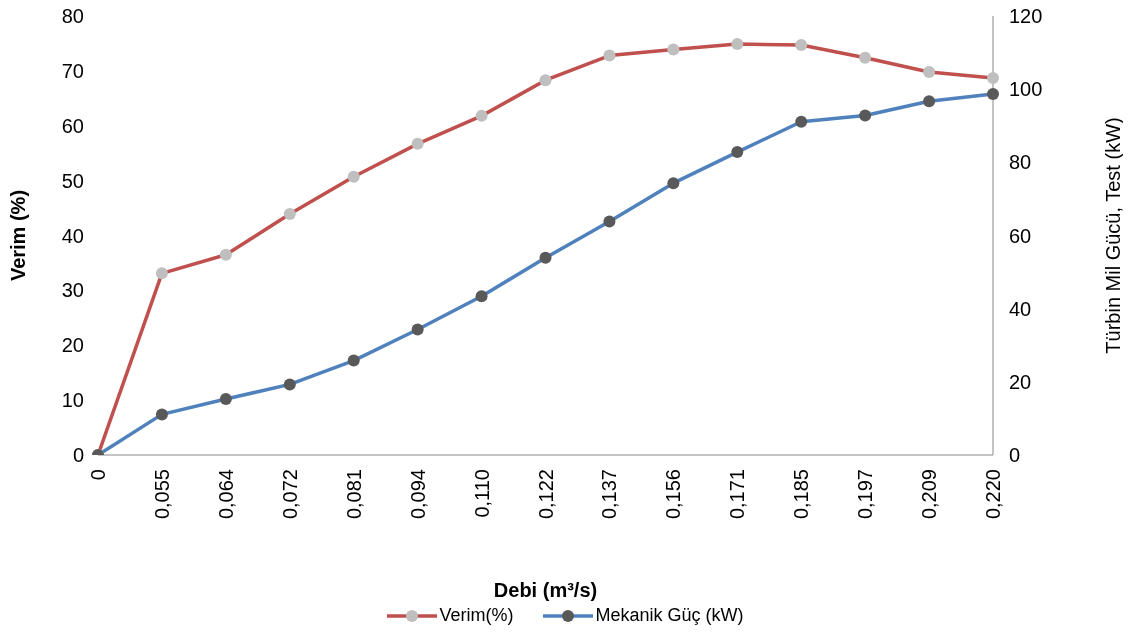  What do you see at coordinates (417, 494) in the screenshot?
I see `x-tick-label: 0,094` at bounding box center [417, 494].